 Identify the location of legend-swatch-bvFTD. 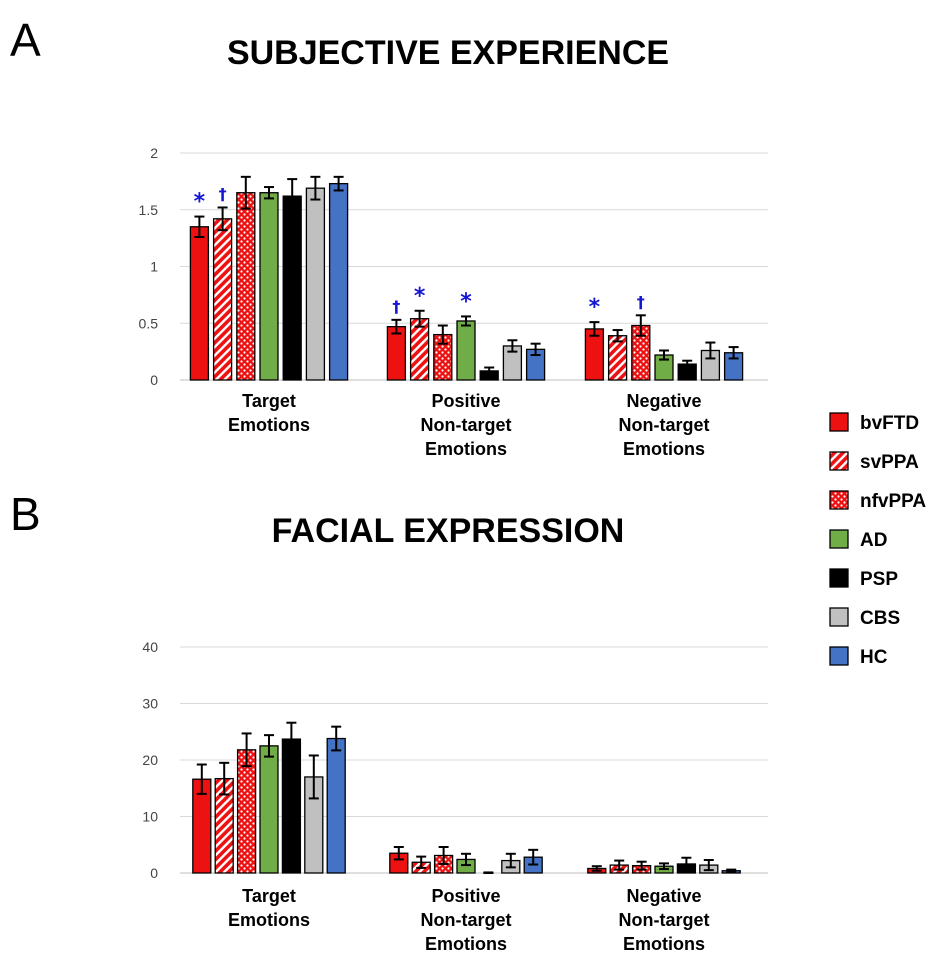
(839, 422).